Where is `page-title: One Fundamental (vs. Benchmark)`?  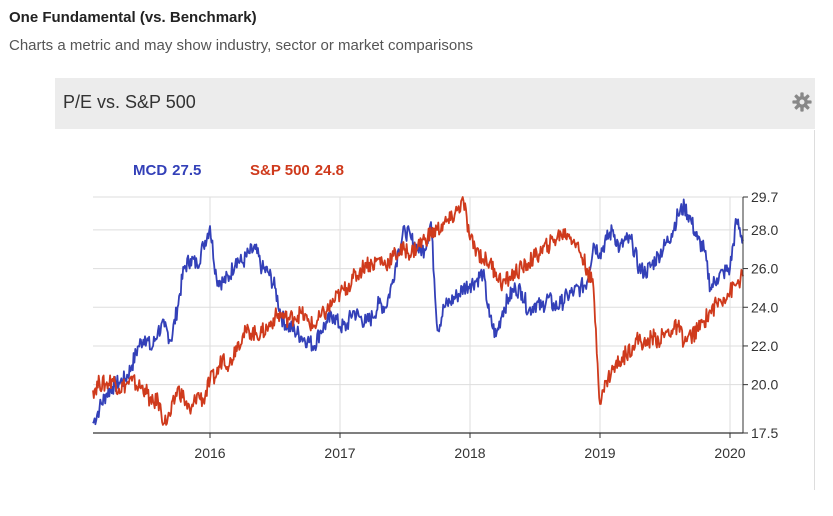 page-title: One Fundamental (vs. Benchmark) is located at coordinates (133, 17).